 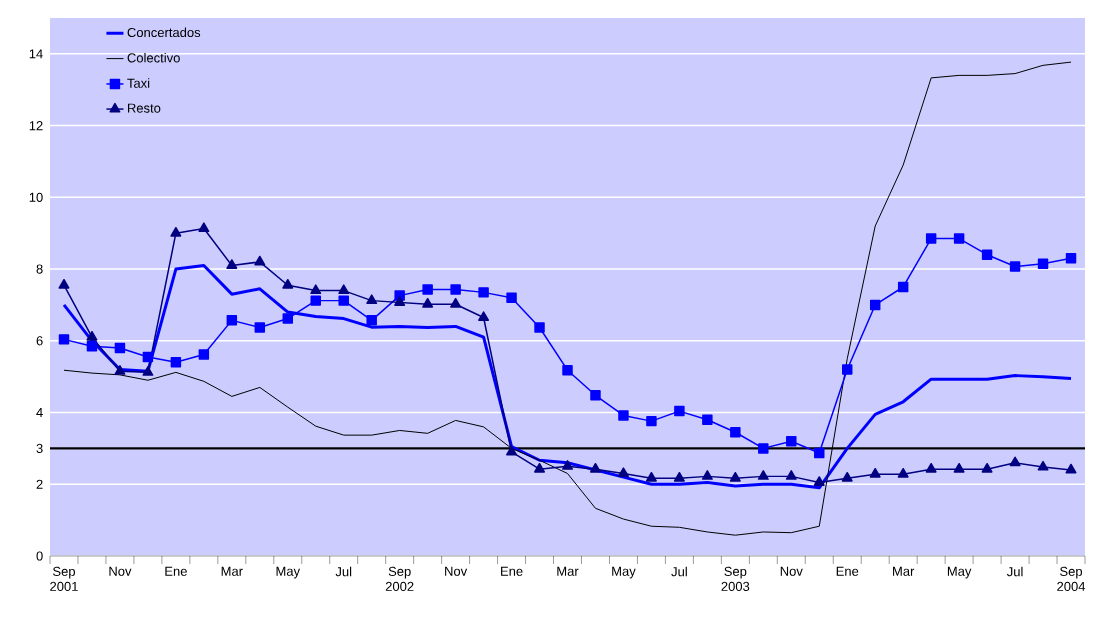 I want to click on y-tick-label: 8, so click(x=39, y=269).